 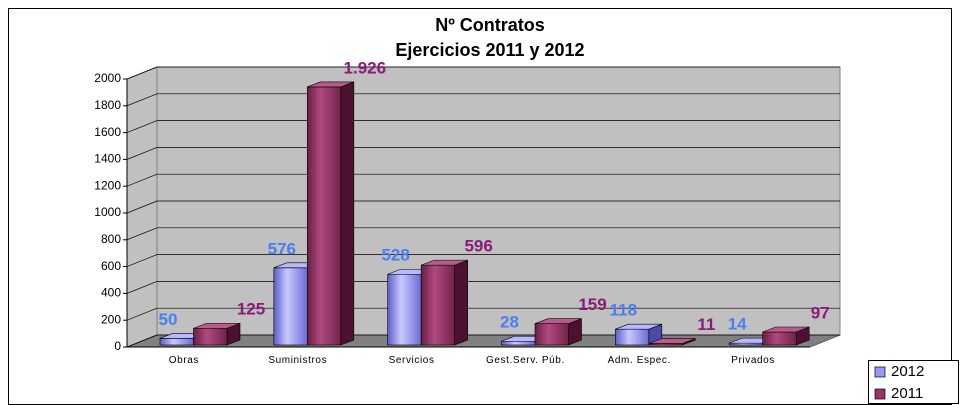 What do you see at coordinates (820, 312) in the screenshot?
I see `data-label: 97` at bounding box center [820, 312].